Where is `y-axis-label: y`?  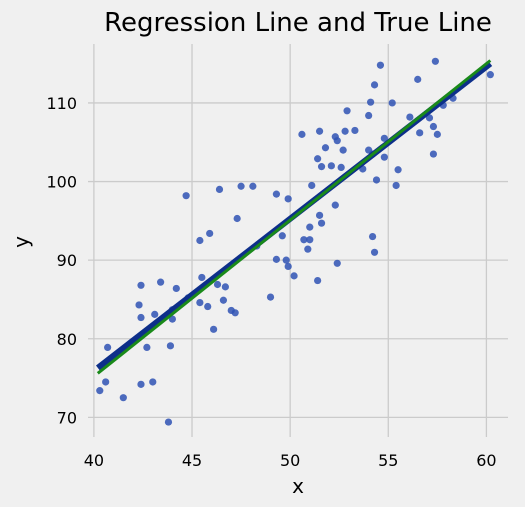
y-axis-label: y is located at coordinates (21, 242).